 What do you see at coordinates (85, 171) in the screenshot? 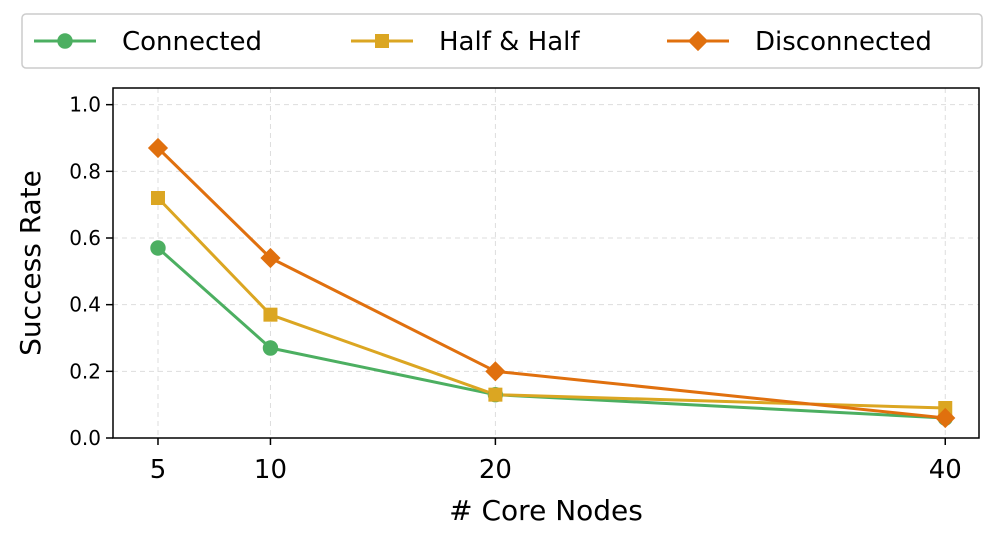
I see `y-tick-label: 0.8` at bounding box center [85, 171].